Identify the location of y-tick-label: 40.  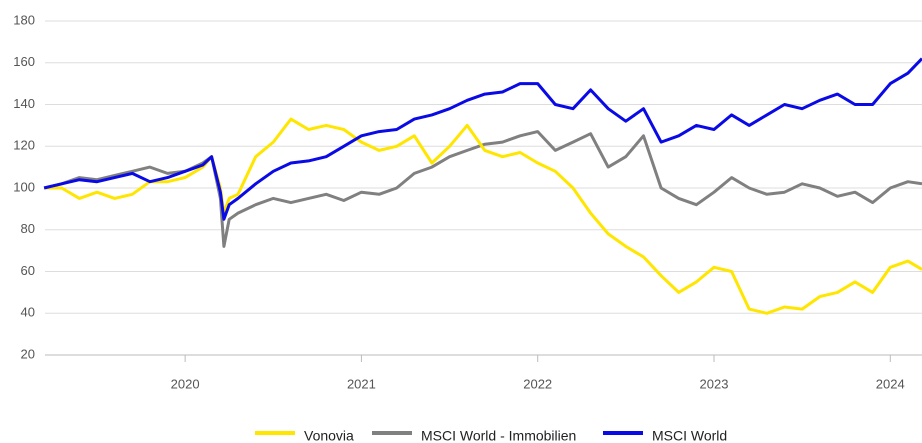
(28, 312).